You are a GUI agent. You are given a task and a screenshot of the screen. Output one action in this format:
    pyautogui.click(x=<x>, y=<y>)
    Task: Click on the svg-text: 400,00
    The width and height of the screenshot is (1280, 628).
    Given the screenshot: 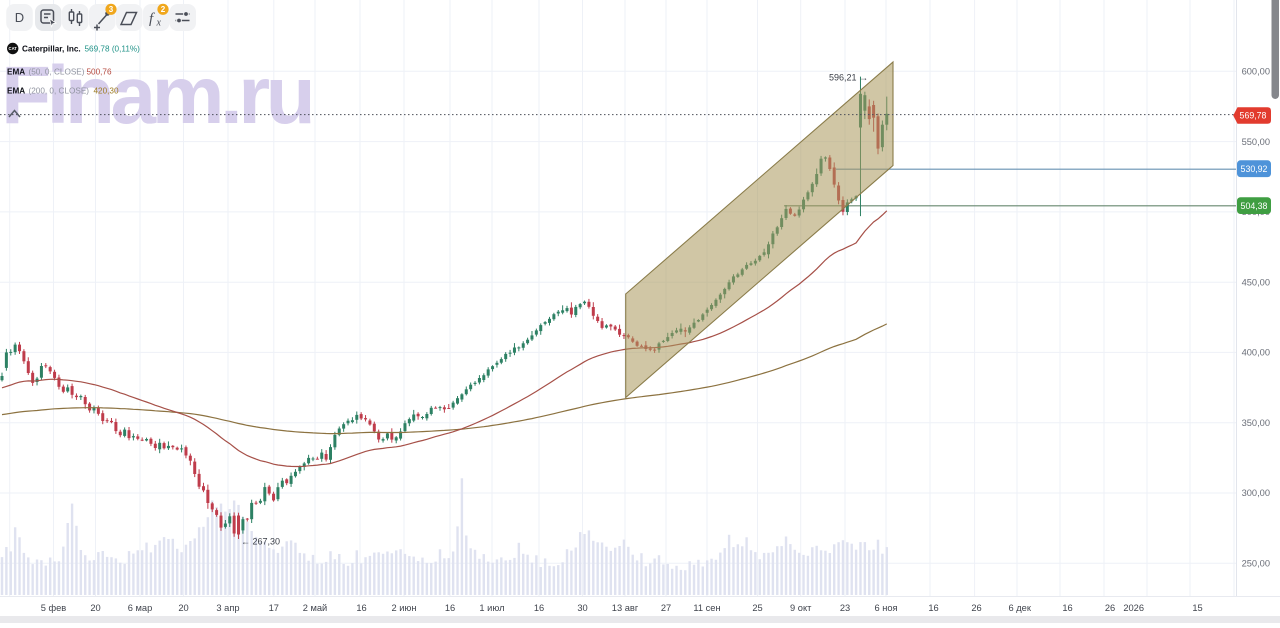 What is the action you would take?
    pyautogui.click(x=1256, y=353)
    